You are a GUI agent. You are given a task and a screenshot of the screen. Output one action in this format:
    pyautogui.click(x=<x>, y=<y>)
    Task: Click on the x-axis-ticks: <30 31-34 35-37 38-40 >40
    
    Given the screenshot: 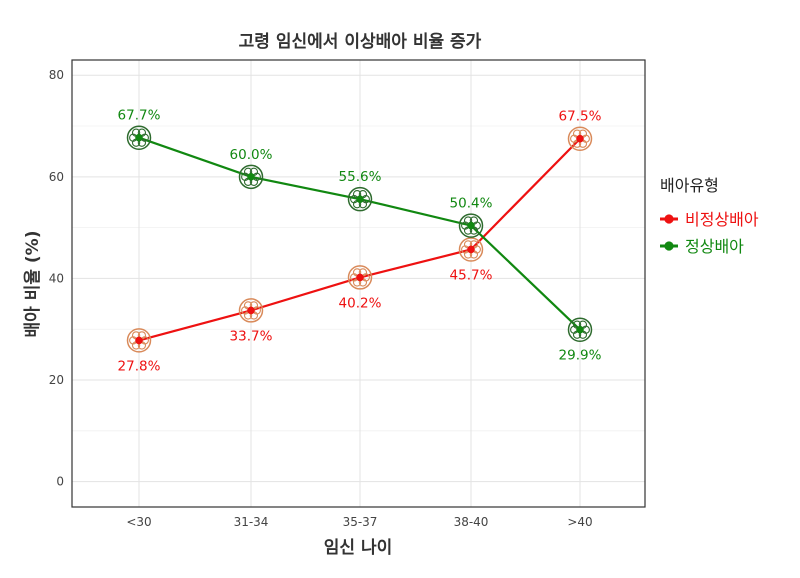 What is the action you would take?
    pyautogui.click(x=359, y=522)
    